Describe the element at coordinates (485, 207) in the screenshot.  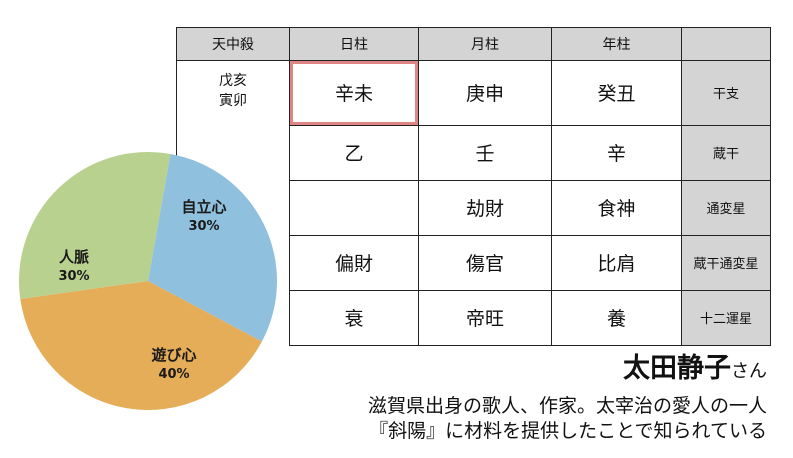
I see `month-tsuhensei-cell: 劫財` at that location.